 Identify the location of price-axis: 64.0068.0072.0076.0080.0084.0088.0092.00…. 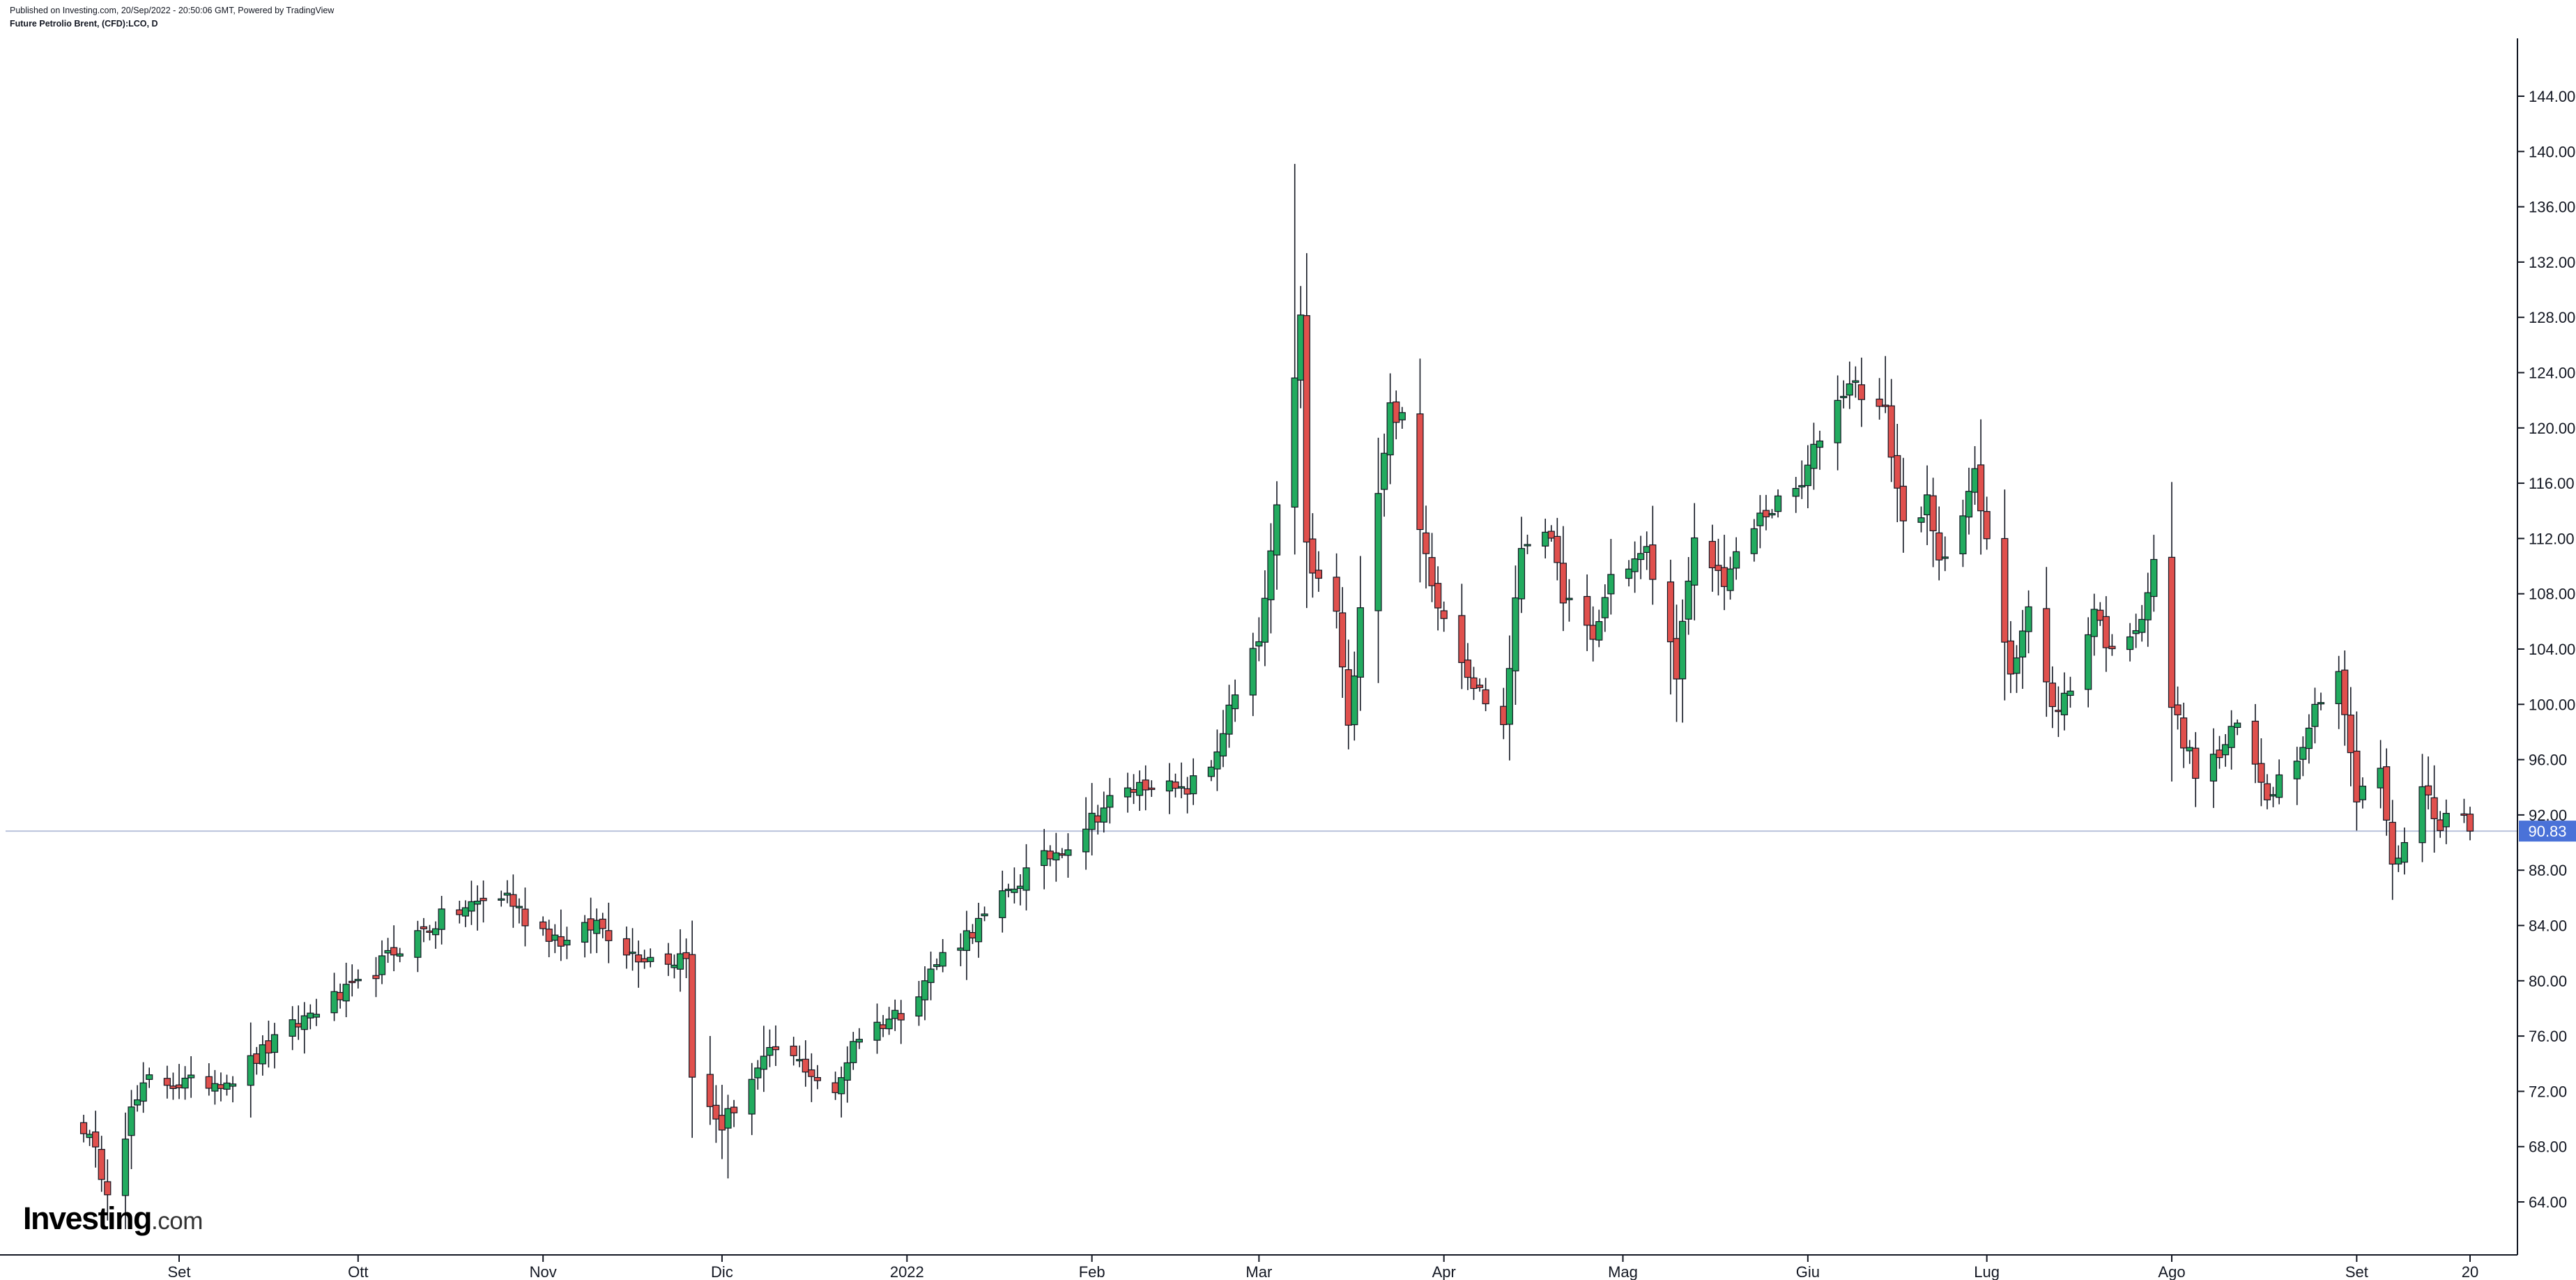
(2546, 649).